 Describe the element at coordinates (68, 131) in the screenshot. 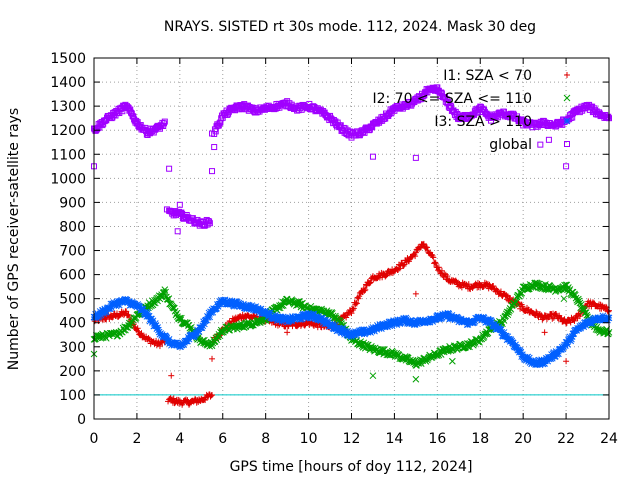

I see `y-tick-label: 1200` at that location.